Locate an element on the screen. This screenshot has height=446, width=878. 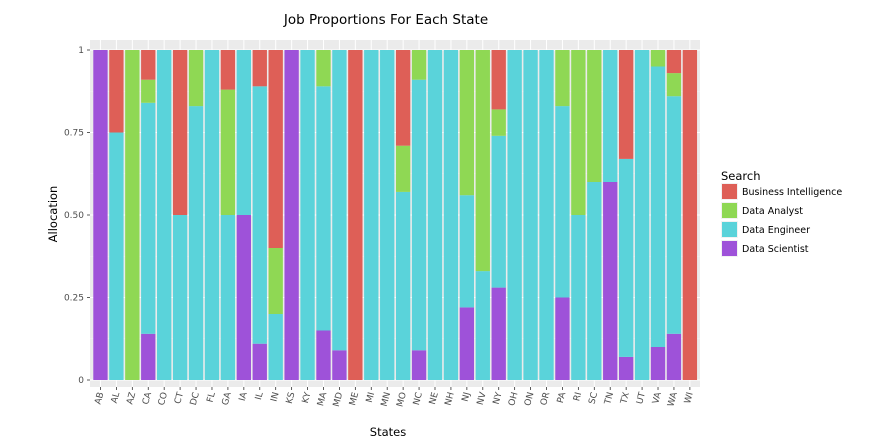
x-tick-label: TX is located at coordinates (625, 398).